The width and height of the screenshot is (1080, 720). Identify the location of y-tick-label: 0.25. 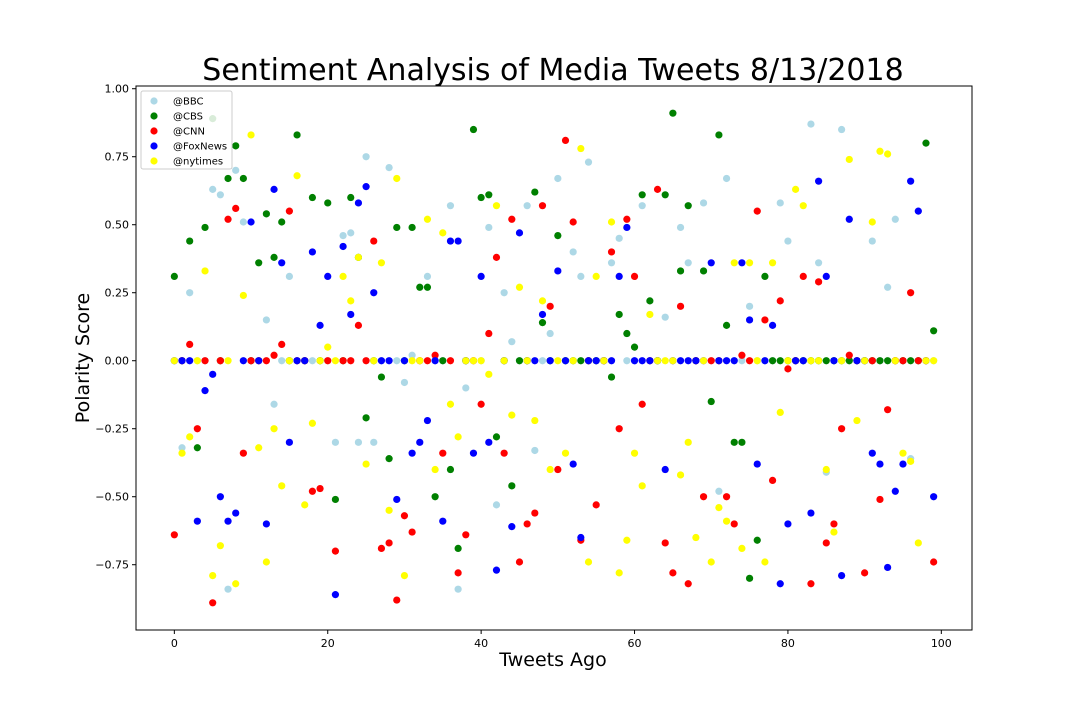
(117, 293).